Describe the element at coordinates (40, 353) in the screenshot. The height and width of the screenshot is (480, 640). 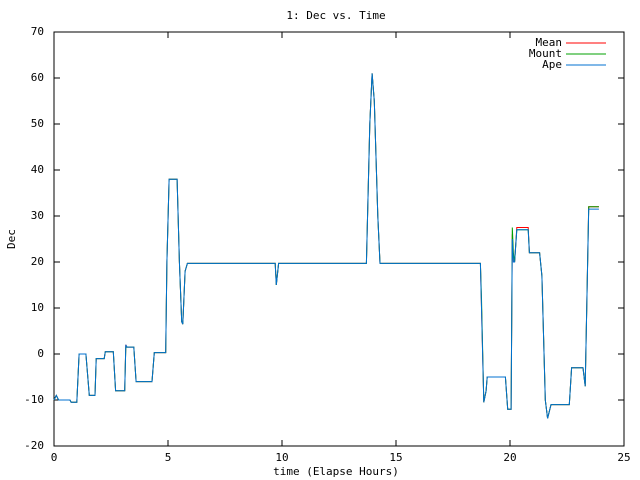
I see `y-tick-label: 0` at that location.